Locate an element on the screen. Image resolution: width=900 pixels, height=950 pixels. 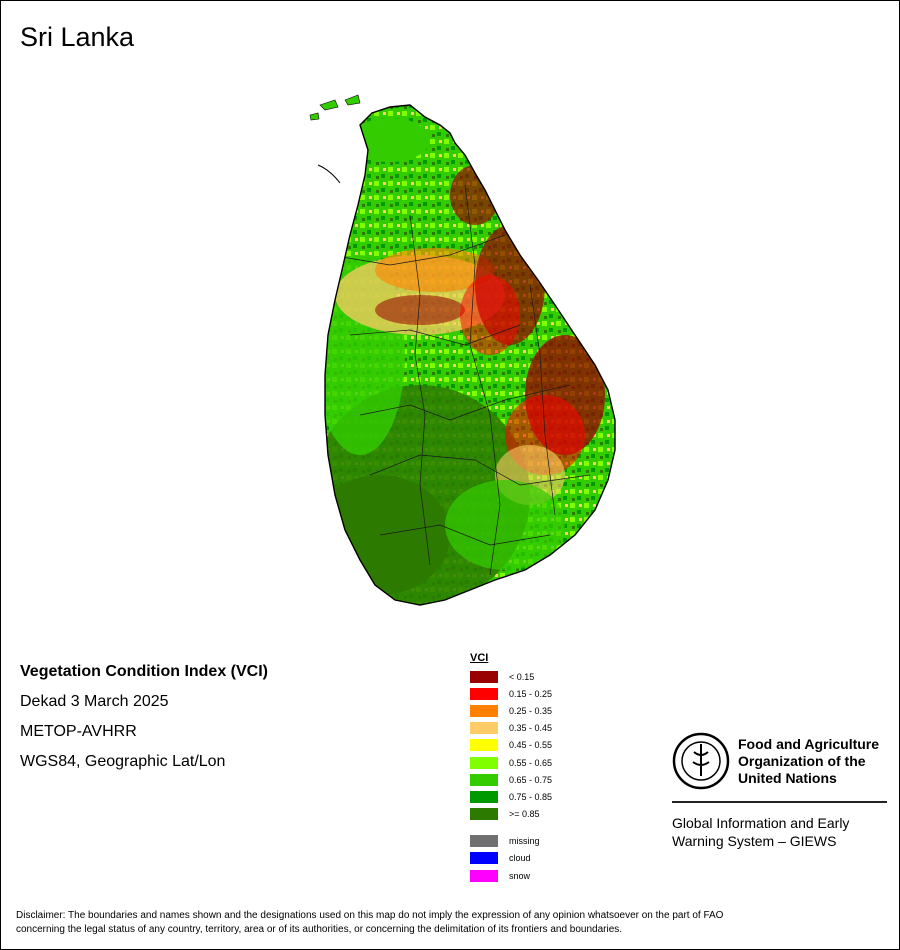
fao-logo-icon is located at coordinates (701, 761).